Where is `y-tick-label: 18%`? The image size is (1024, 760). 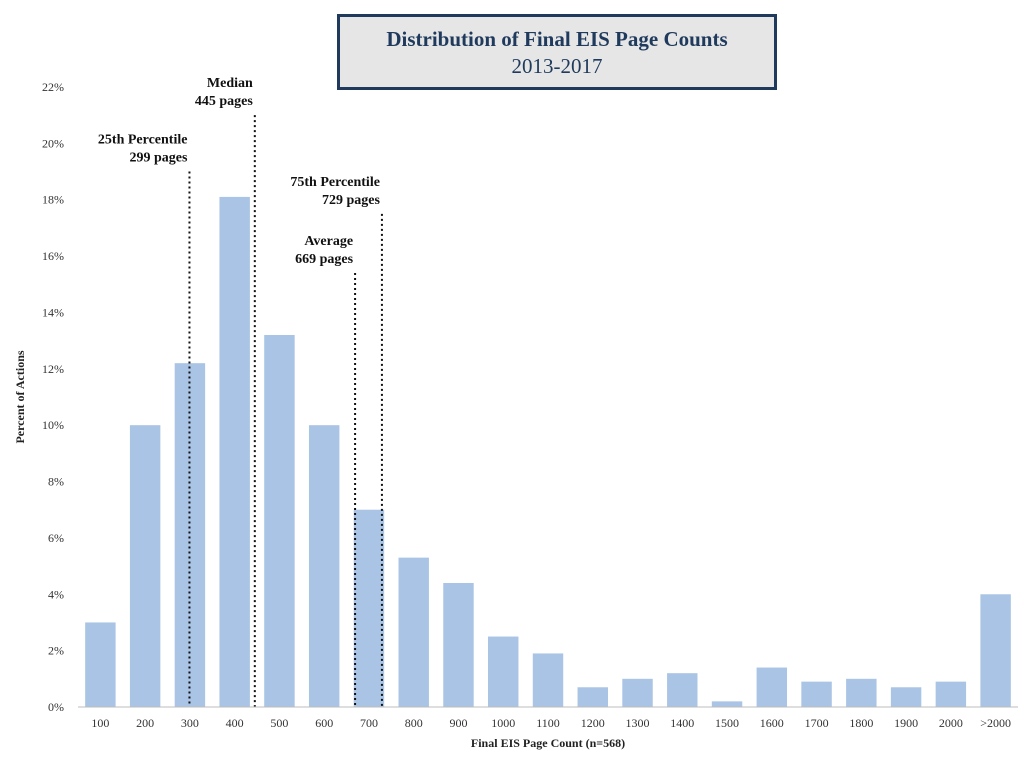 y-tick-label: 18% is located at coordinates (53, 200).